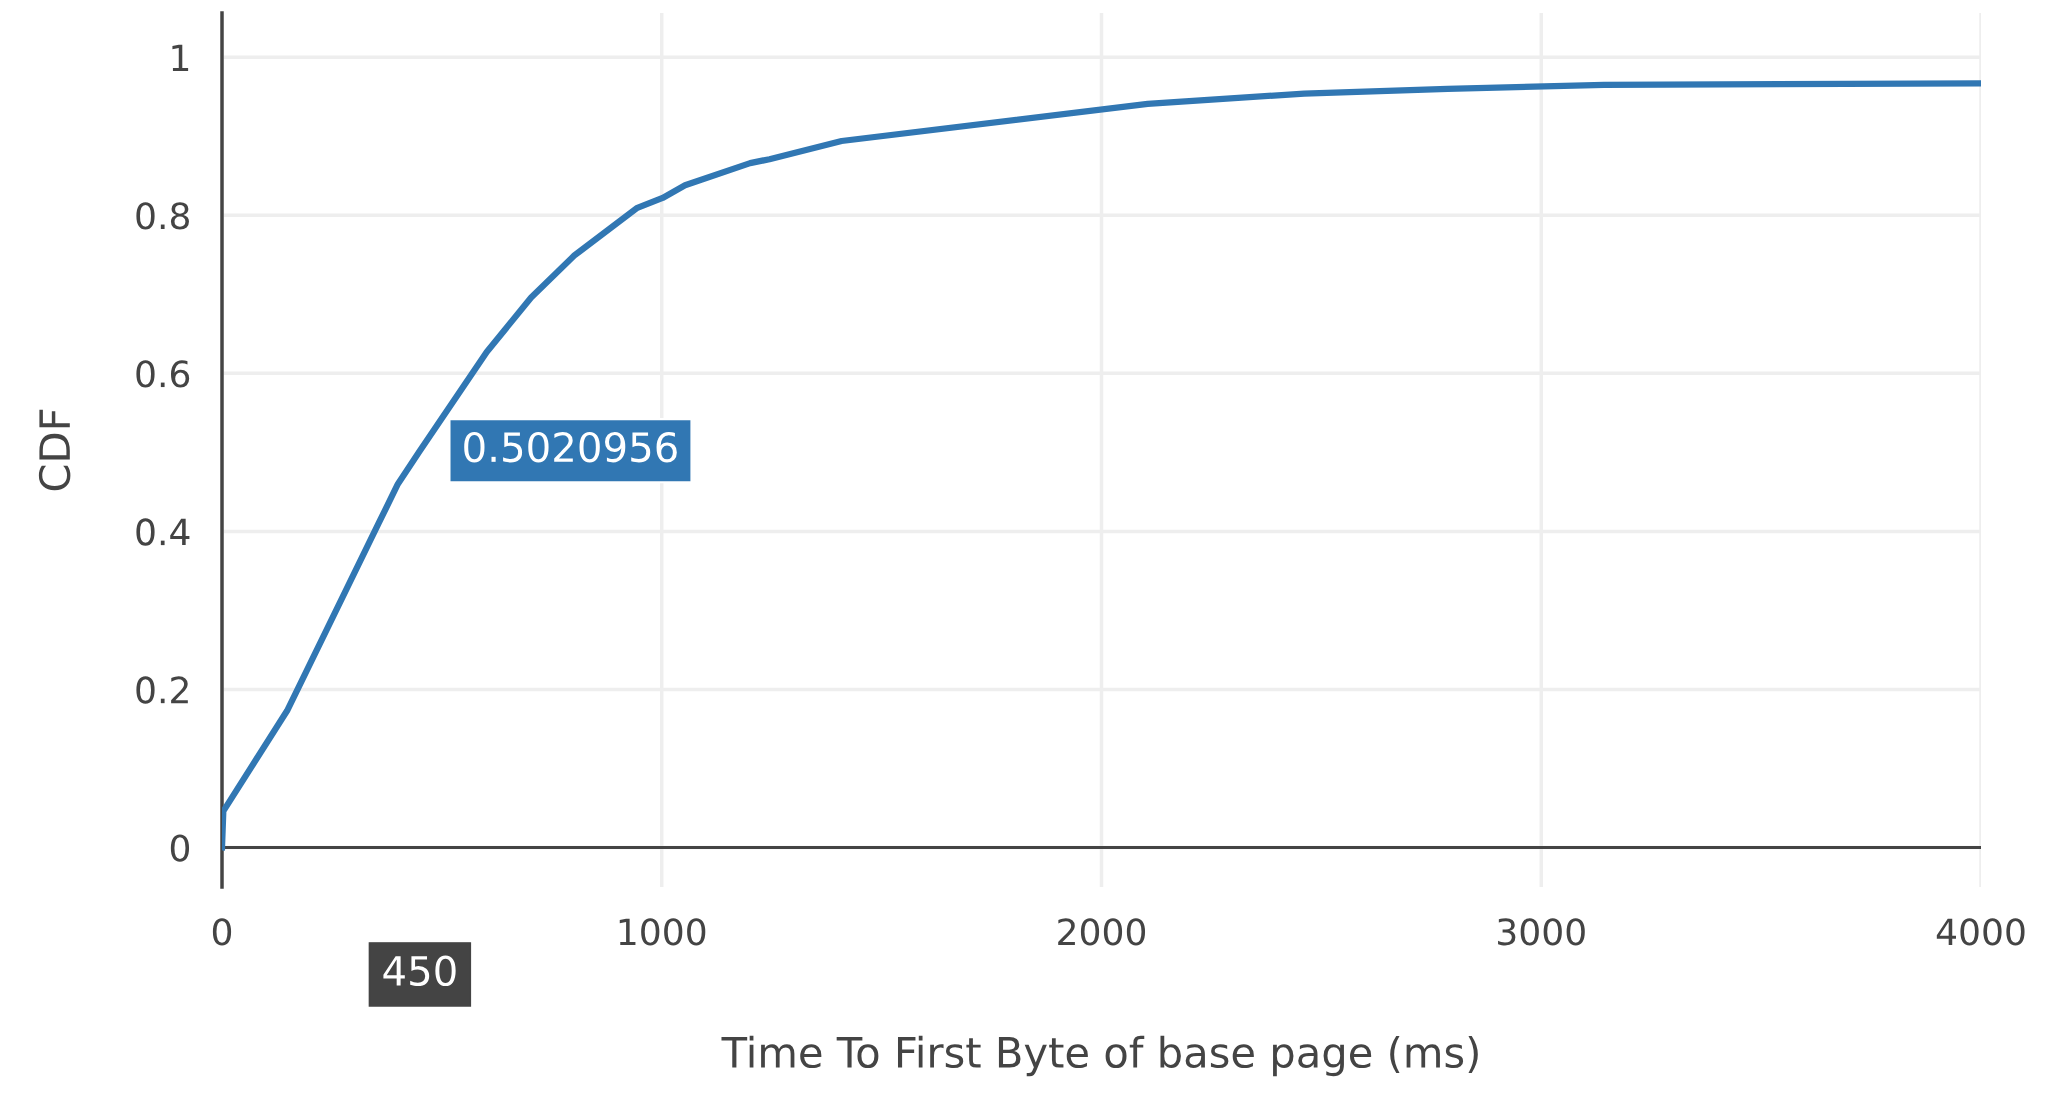 The image size is (2045, 1114). I want to click on y-tick-label: 0.6, so click(163, 374).